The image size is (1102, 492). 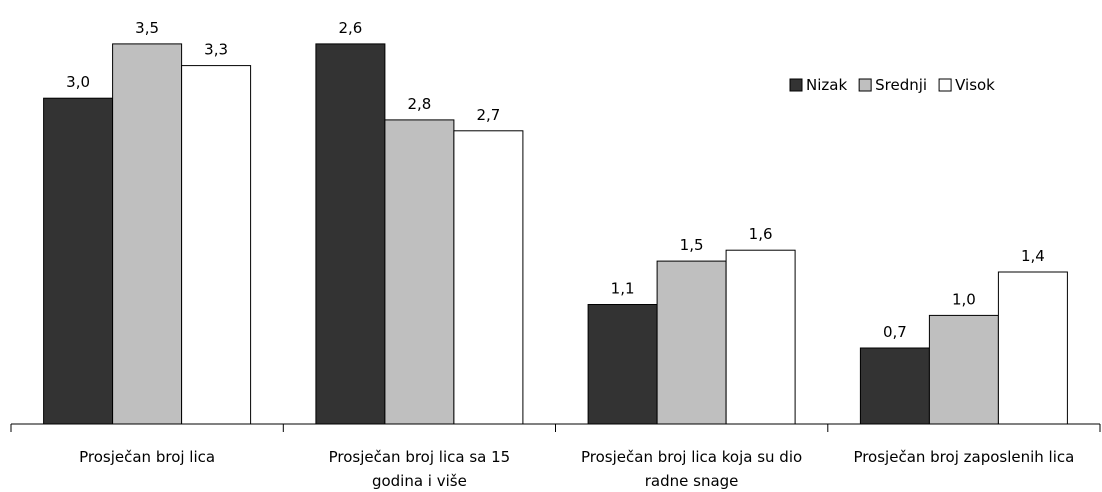 What do you see at coordinates (945, 85) in the screenshot?
I see `legend-swatch-visok` at bounding box center [945, 85].